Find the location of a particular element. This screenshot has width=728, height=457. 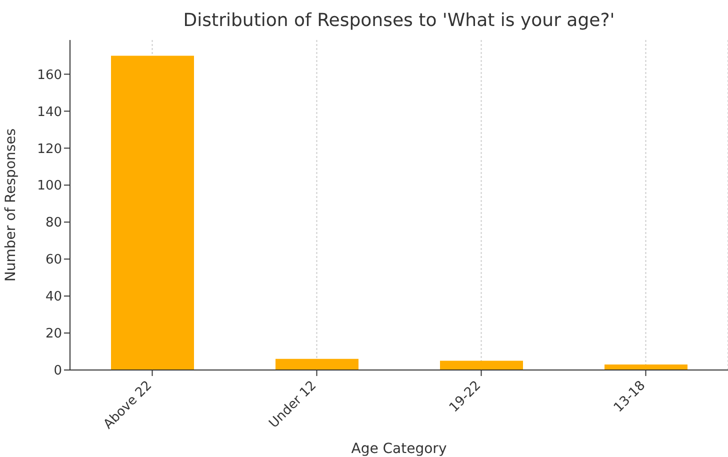

chart-title: Distribution of Responses to 'What is your age?' is located at coordinates (399, 20).